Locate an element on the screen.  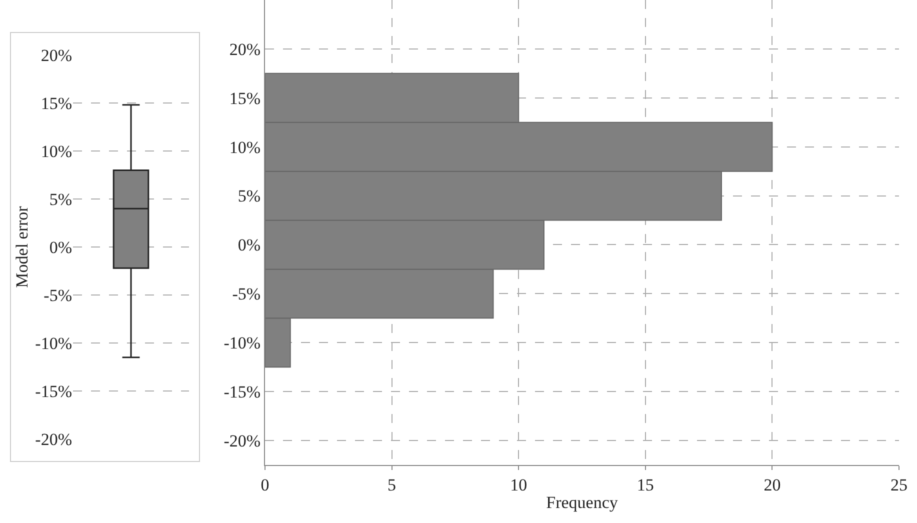
x-tick-label: 5 is located at coordinates (392, 484).